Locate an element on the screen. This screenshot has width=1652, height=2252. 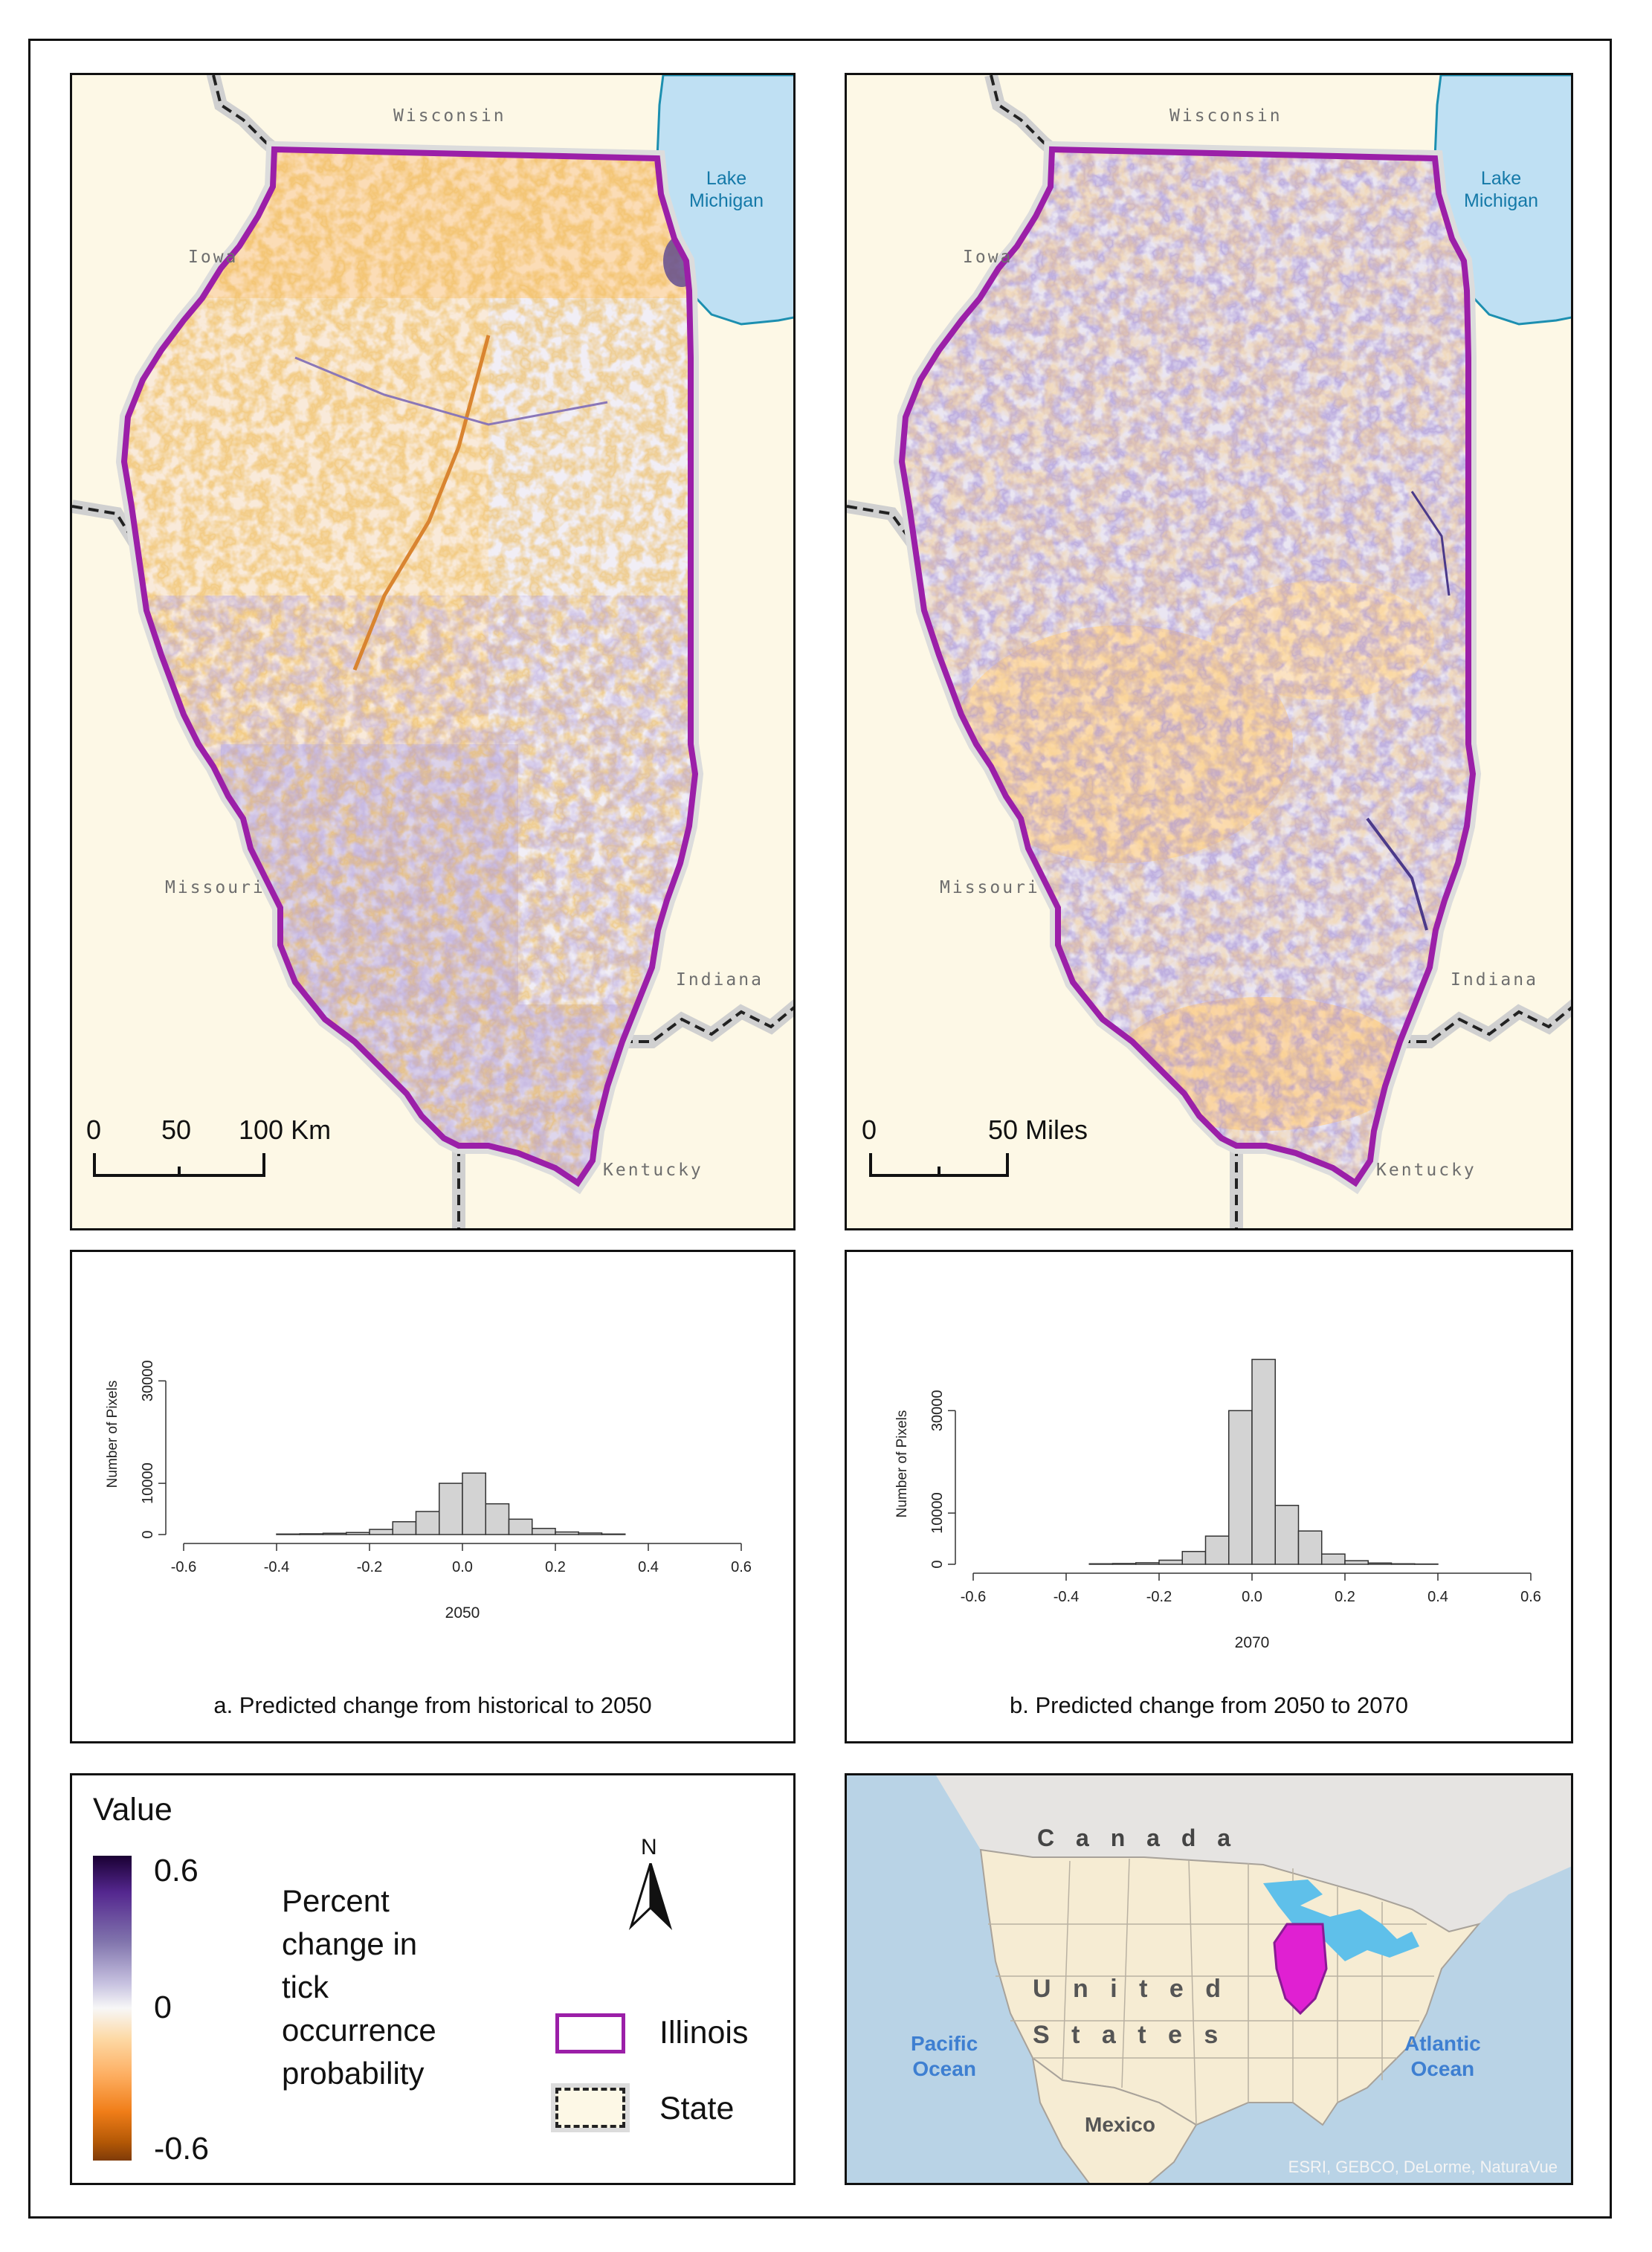
label-indiana-a: Indiana is located at coordinates (720, 980).